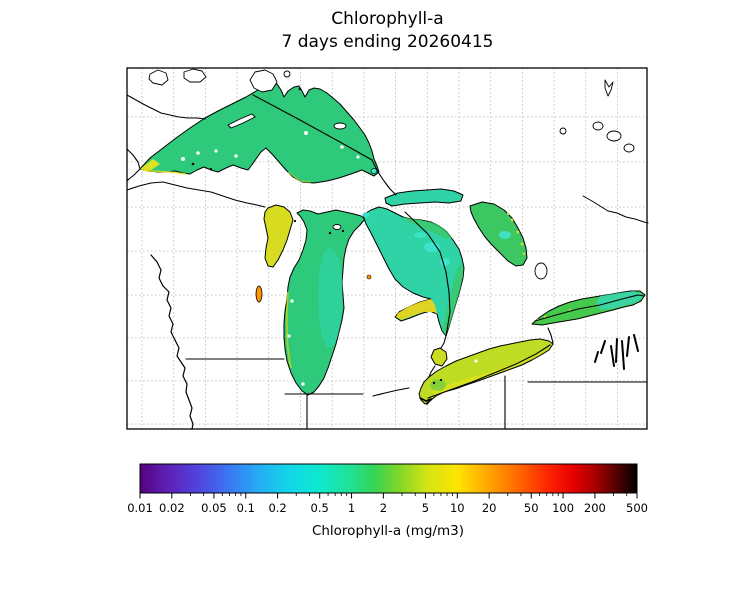  I want to click on superior-south-shore-bloom, so click(168, 172).